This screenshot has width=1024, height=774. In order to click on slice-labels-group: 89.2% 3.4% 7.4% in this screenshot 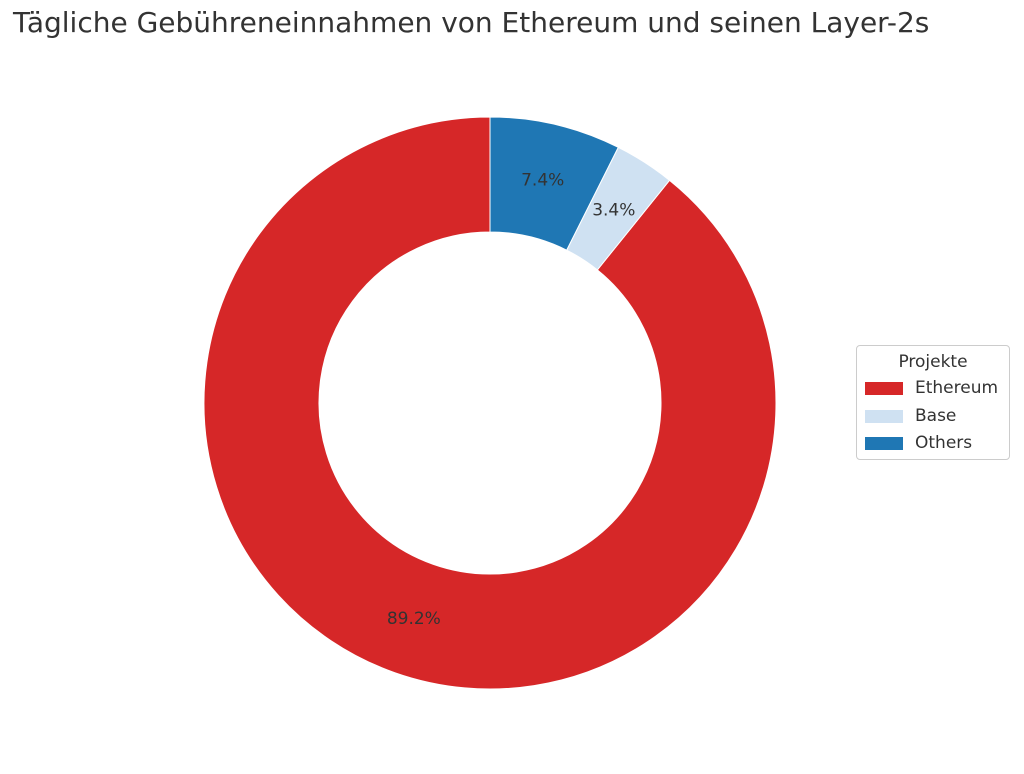, I will do `click(511, 399)`.